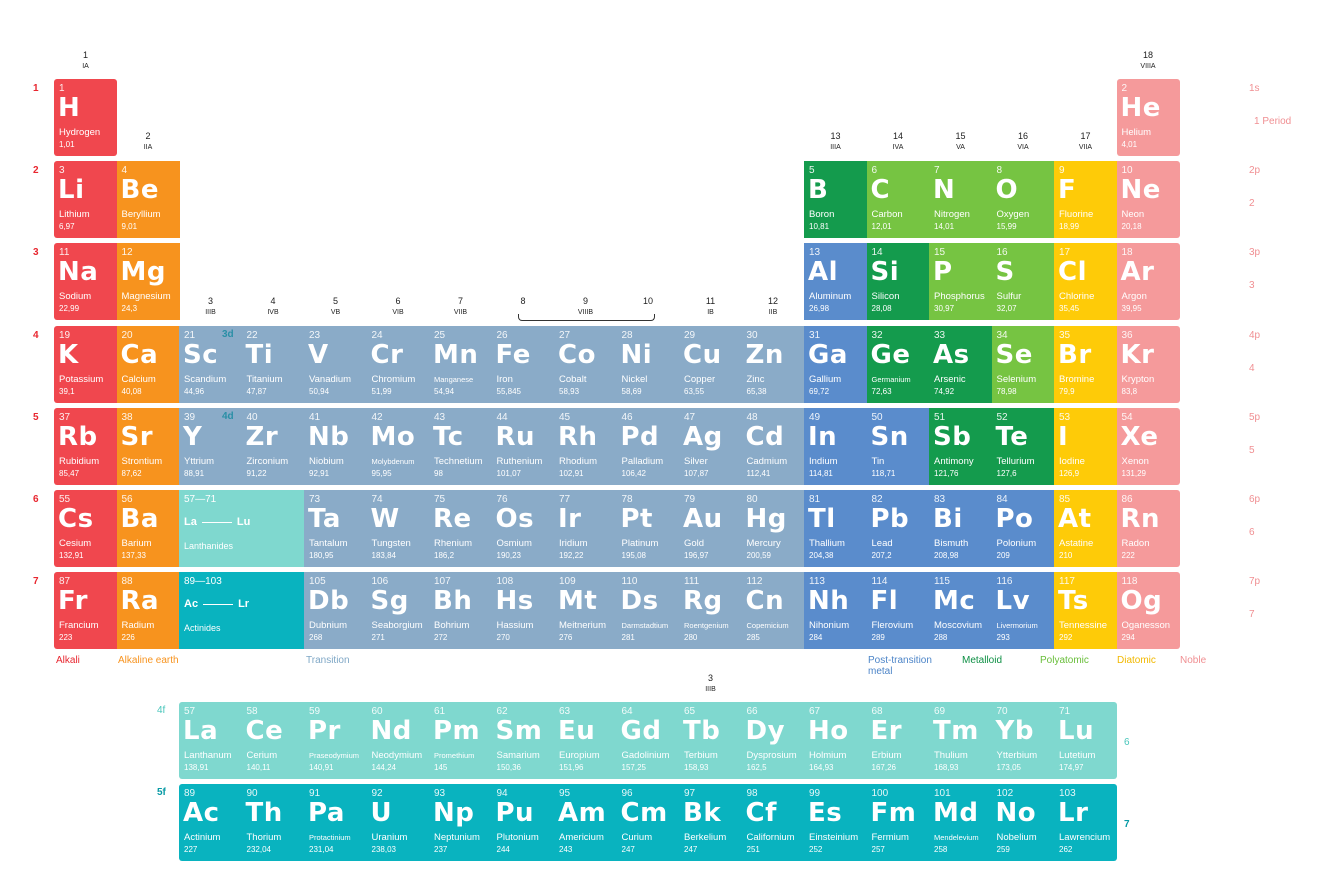 This screenshot has width=1335, height=879. Describe the element at coordinates (960, 199) in the screenshot. I see `element-n: 7 N Nitrogen 14,01` at that location.